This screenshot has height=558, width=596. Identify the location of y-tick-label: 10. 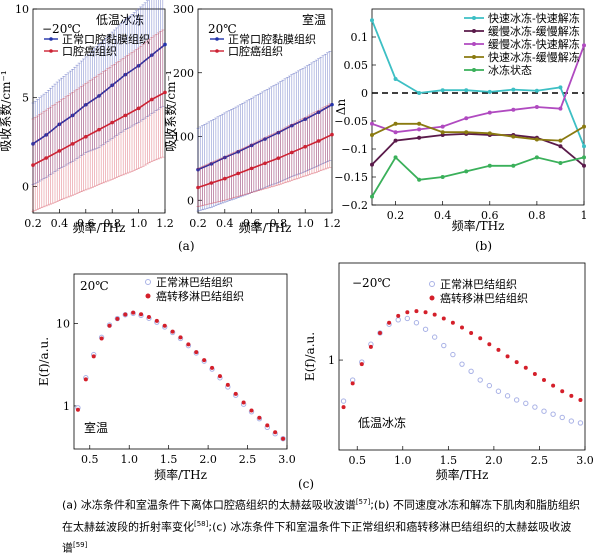
(22, 9).